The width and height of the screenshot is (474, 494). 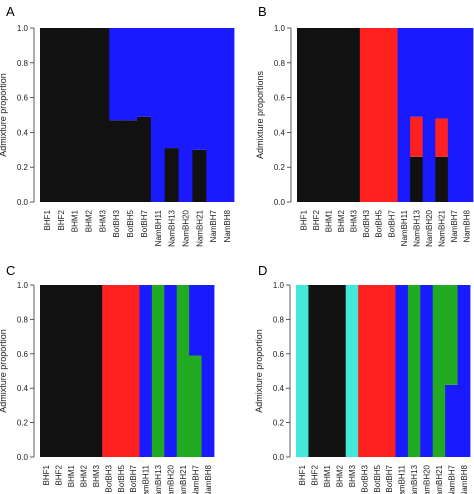 What do you see at coordinates (10, 11) in the screenshot?
I see `panel-letter: A` at bounding box center [10, 11].